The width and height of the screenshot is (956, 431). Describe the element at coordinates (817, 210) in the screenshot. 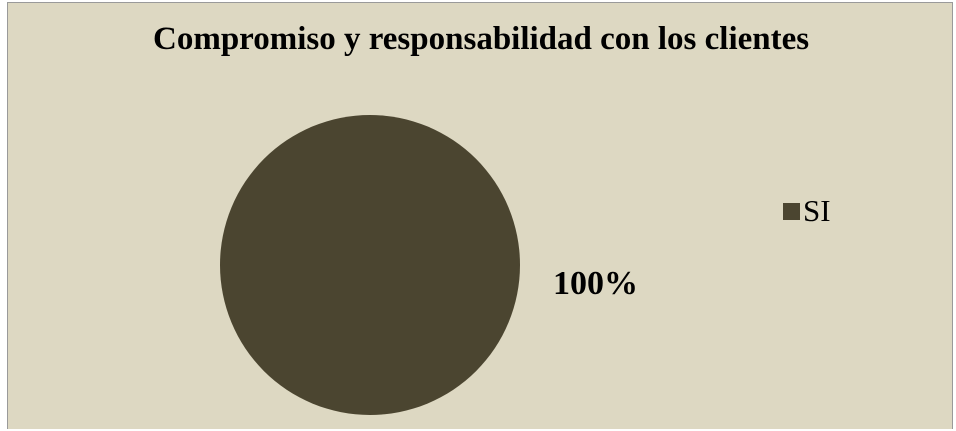

I see `legend-label-si: SI` at that location.